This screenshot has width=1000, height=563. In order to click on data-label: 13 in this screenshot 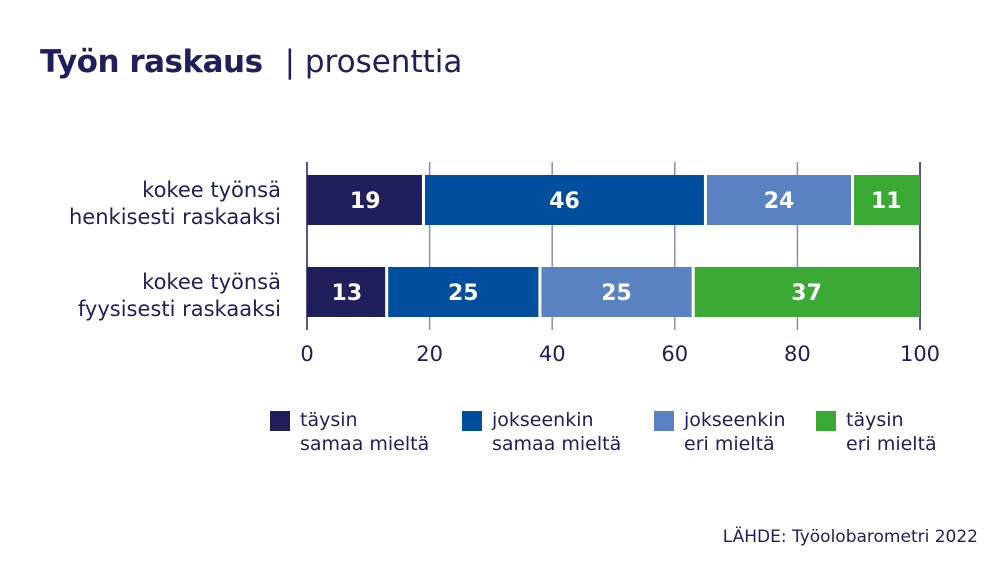, I will do `click(347, 293)`.